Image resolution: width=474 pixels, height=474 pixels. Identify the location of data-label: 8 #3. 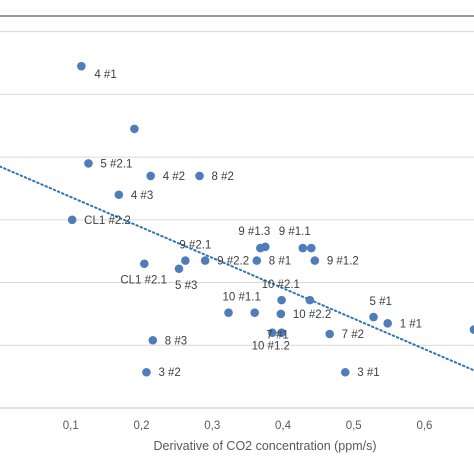
(176, 341).